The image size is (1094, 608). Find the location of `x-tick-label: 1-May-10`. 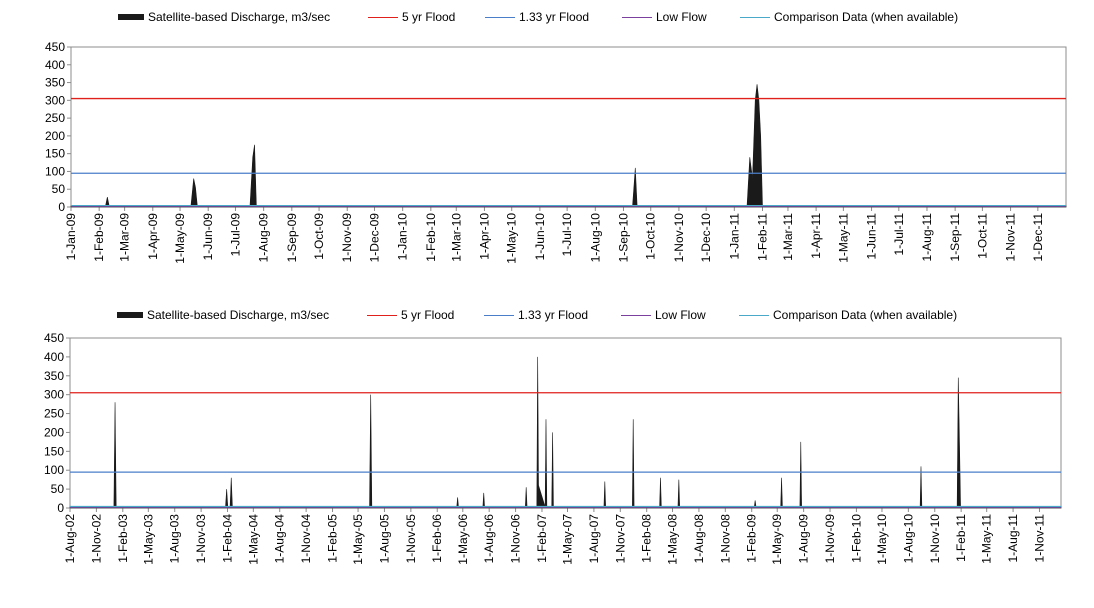

x-tick-label: 1-May-10 is located at coordinates (882, 539).